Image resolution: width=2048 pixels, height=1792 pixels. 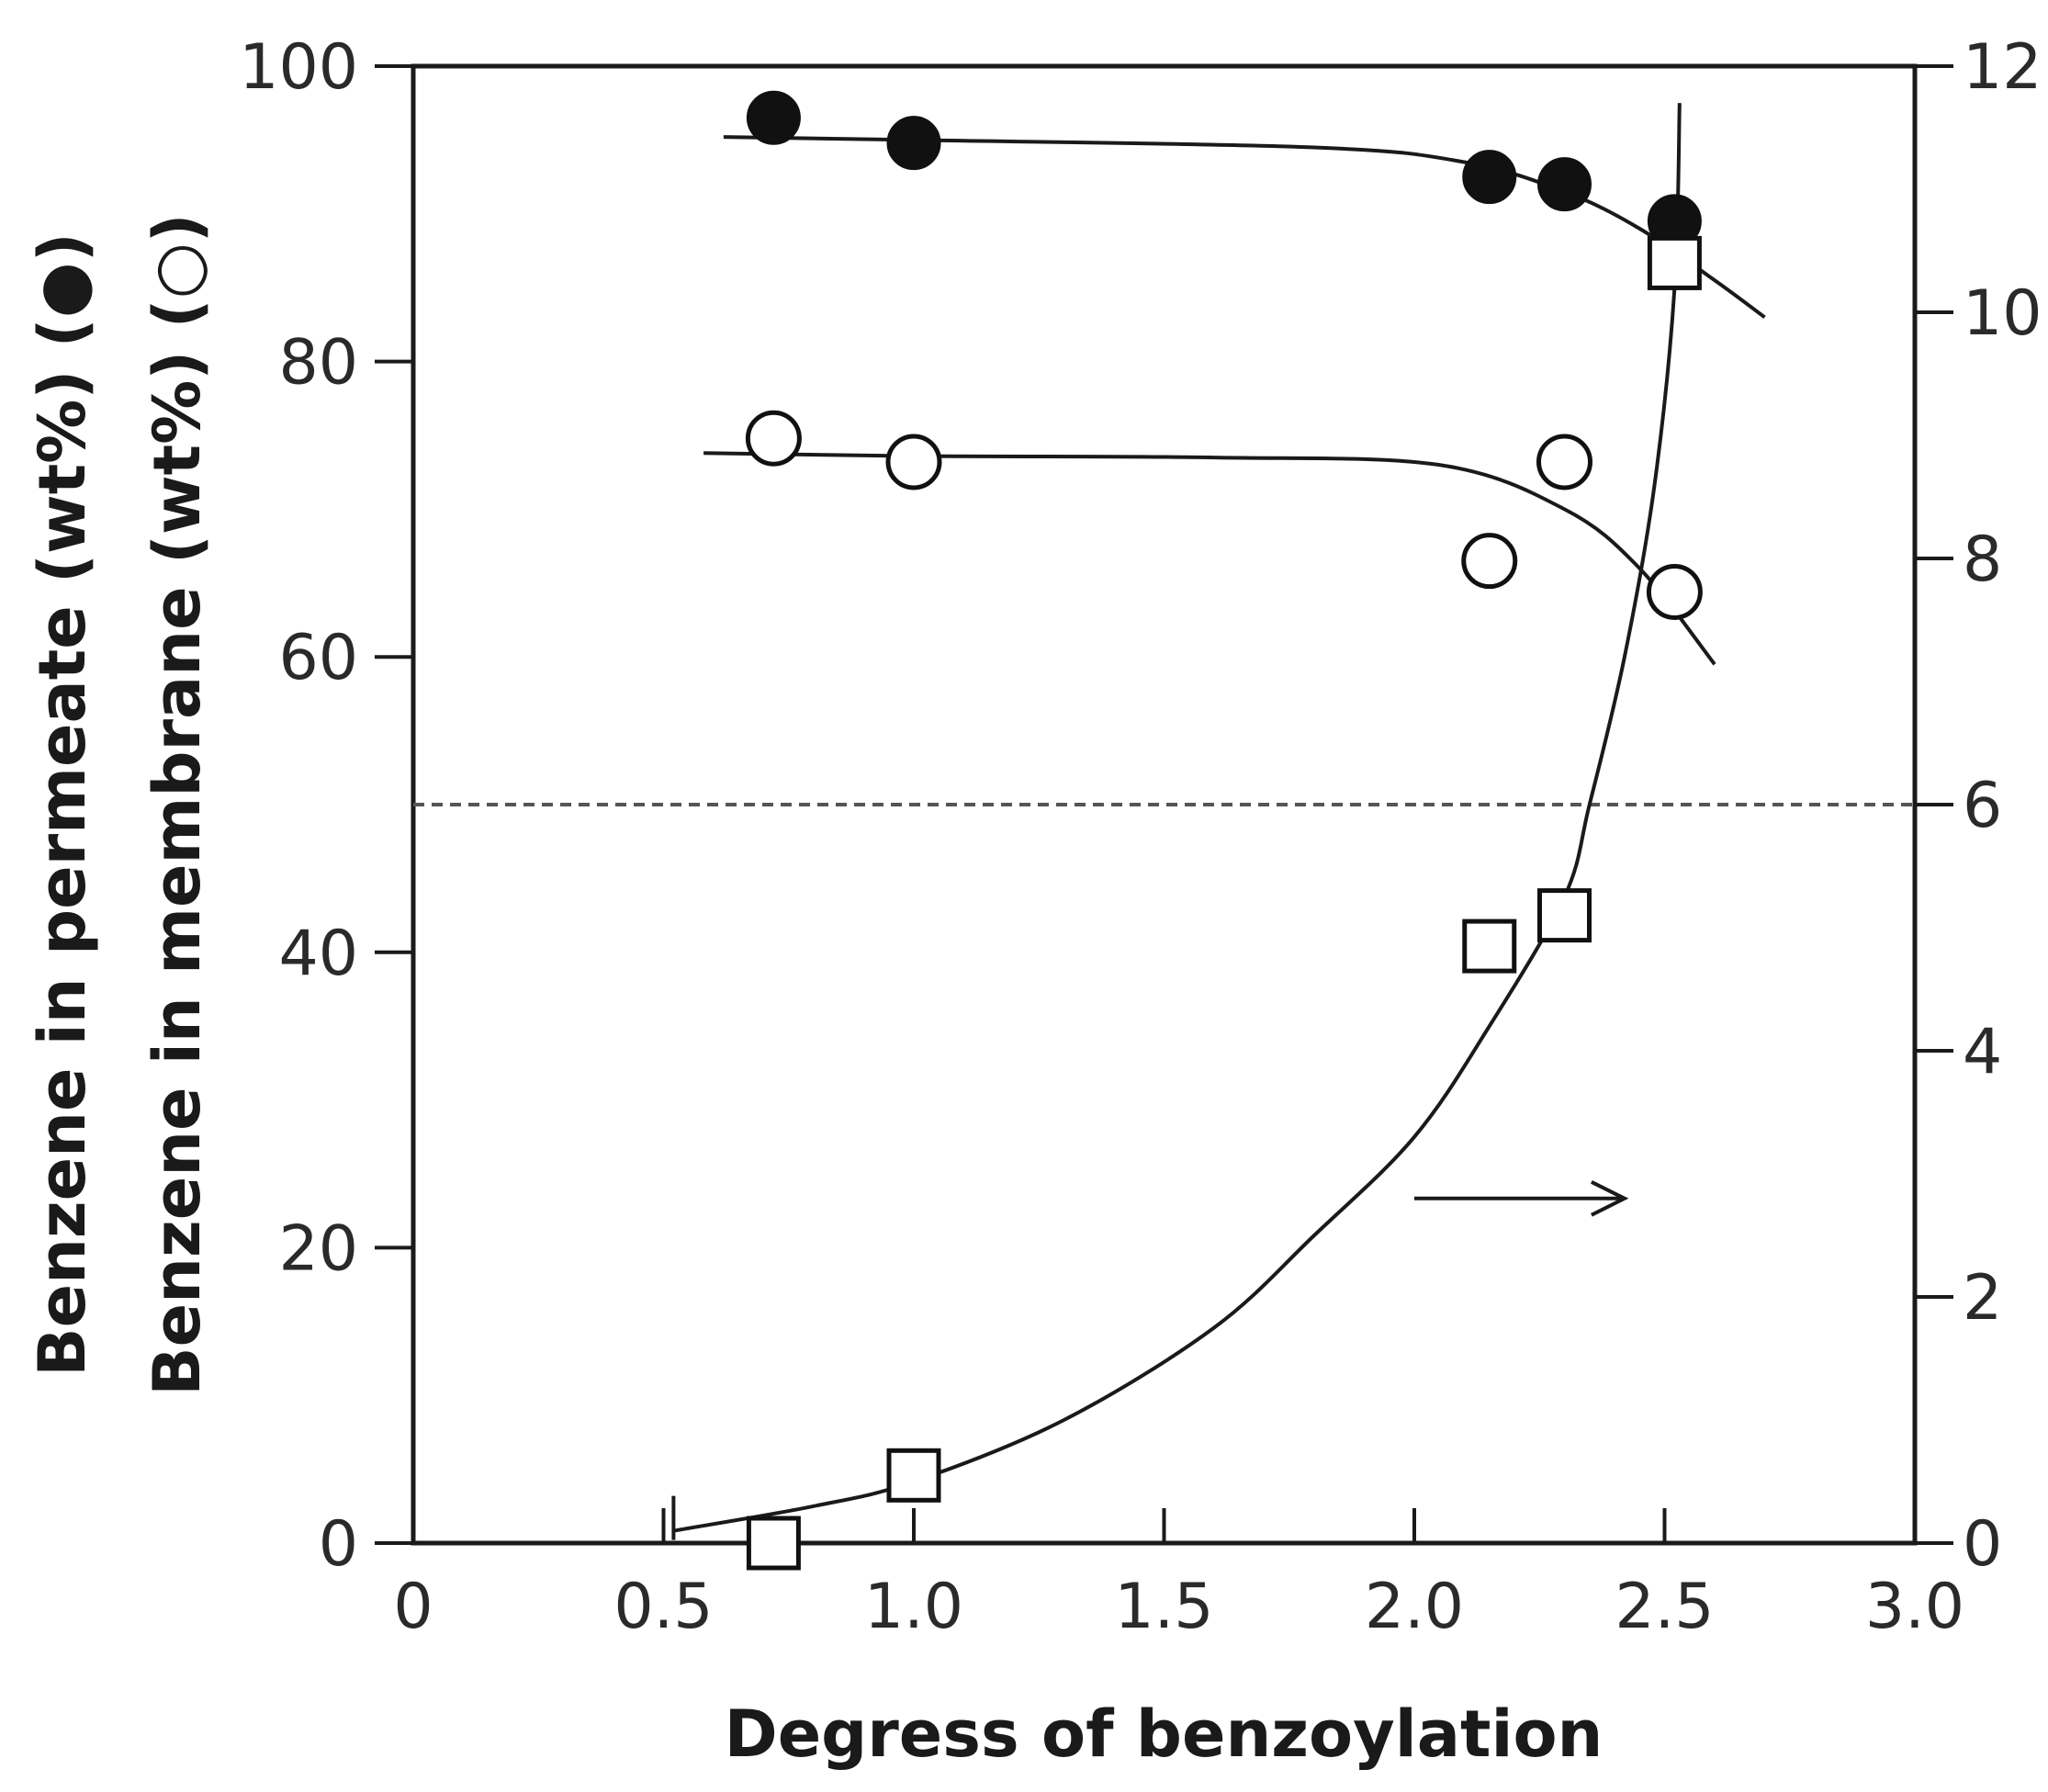 I want to click on x-tick-label: 1.5, so click(x=1163, y=1607).